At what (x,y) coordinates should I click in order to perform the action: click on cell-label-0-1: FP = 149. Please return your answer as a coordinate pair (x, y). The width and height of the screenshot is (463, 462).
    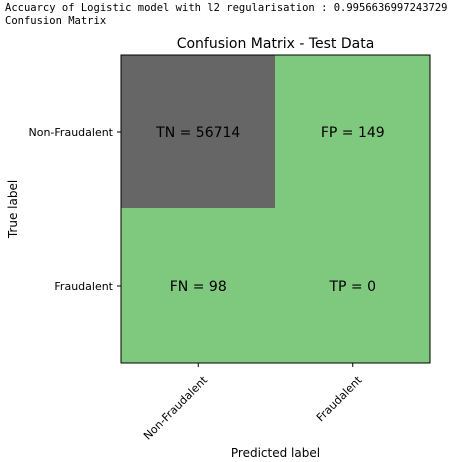
    Looking at the image, I should click on (353, 133).